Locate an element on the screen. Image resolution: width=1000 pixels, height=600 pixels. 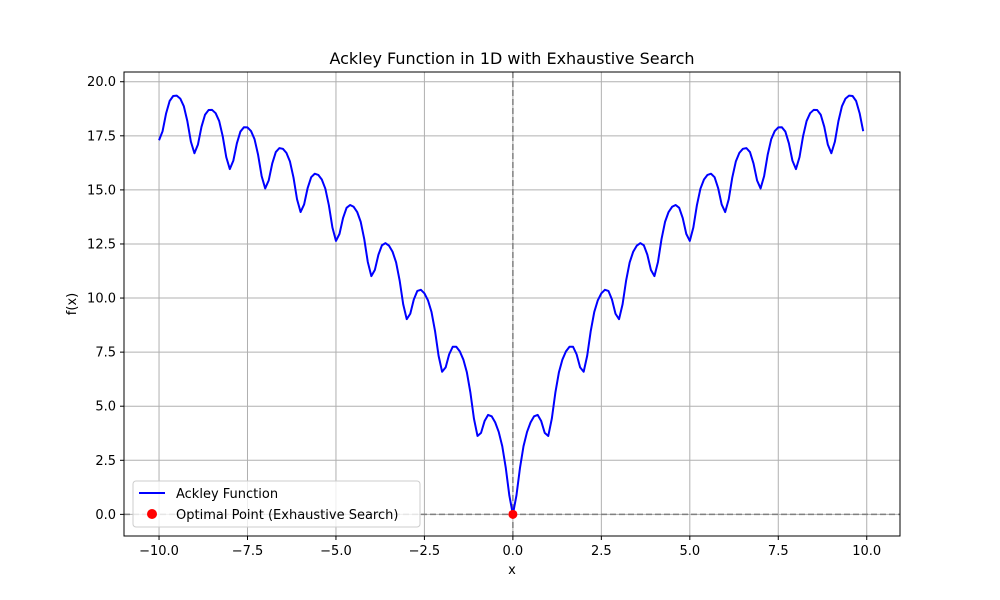
y-ticks: 0.0 2.5 5.0 7.5 10.0 12.5 15.0 17.5 20.0 is located at coordinates (105, 299).